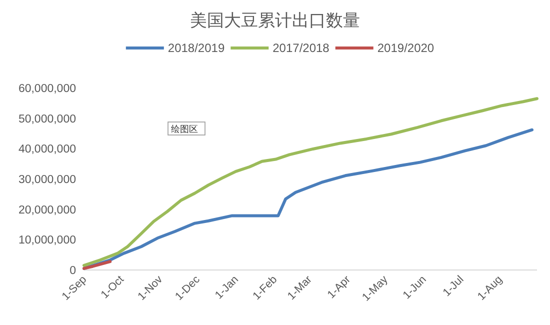 This screenshot has width=550, height=325. Describe the element at coordinates (301, 48) in the screenshot. I see `legend-label: 2017/2018` at that location.